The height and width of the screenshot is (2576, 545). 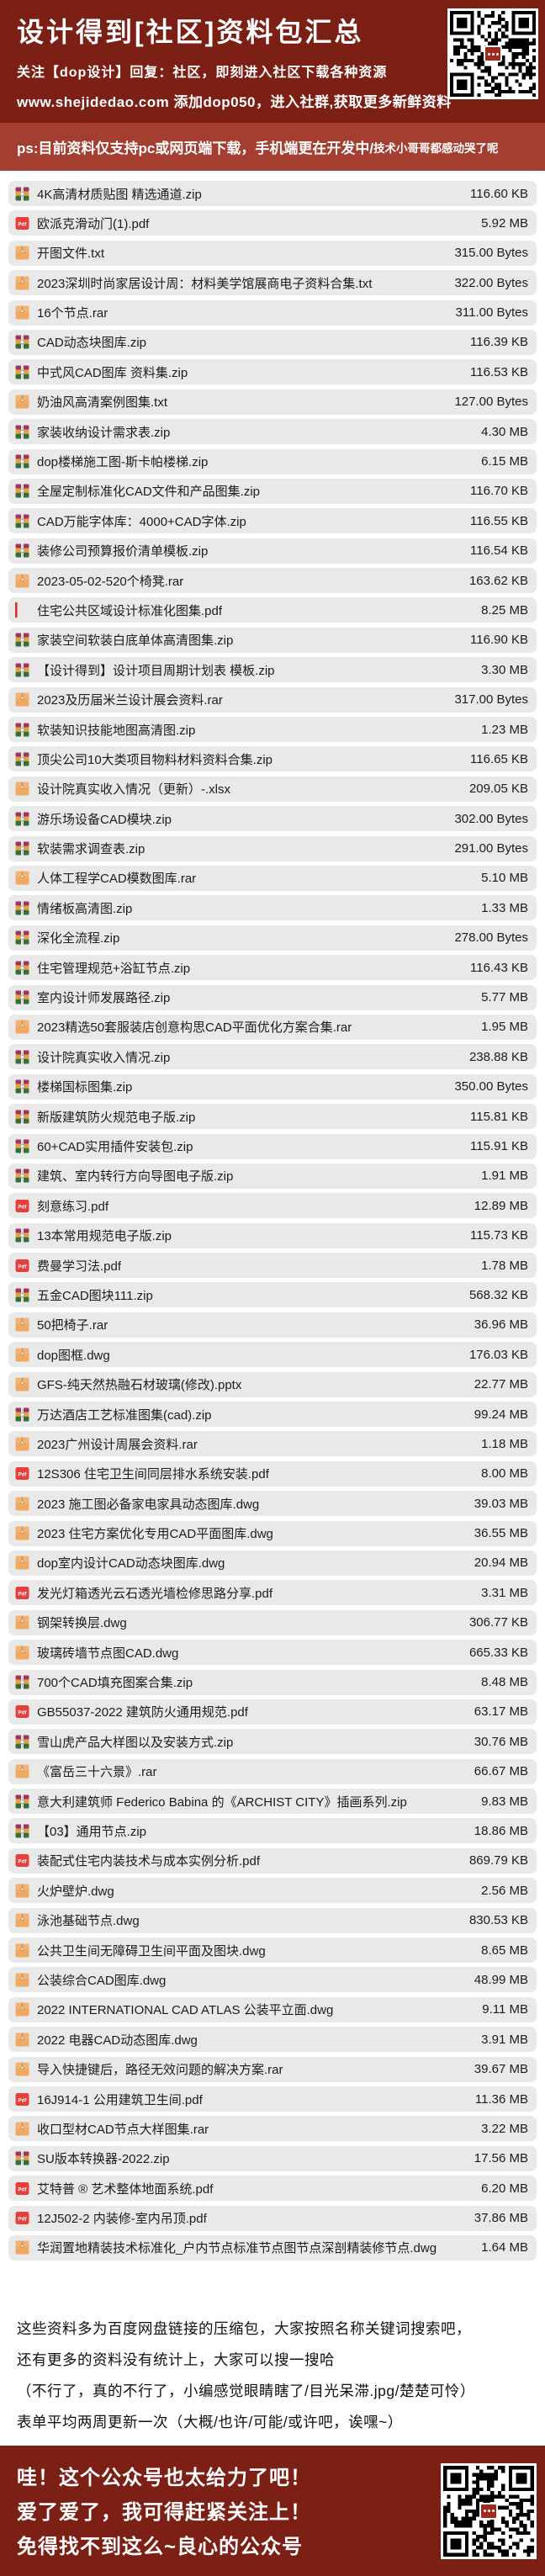 I want to click on file-name: 家装空间软装白底单体高清图集.zip, so click(x=135, y=641).